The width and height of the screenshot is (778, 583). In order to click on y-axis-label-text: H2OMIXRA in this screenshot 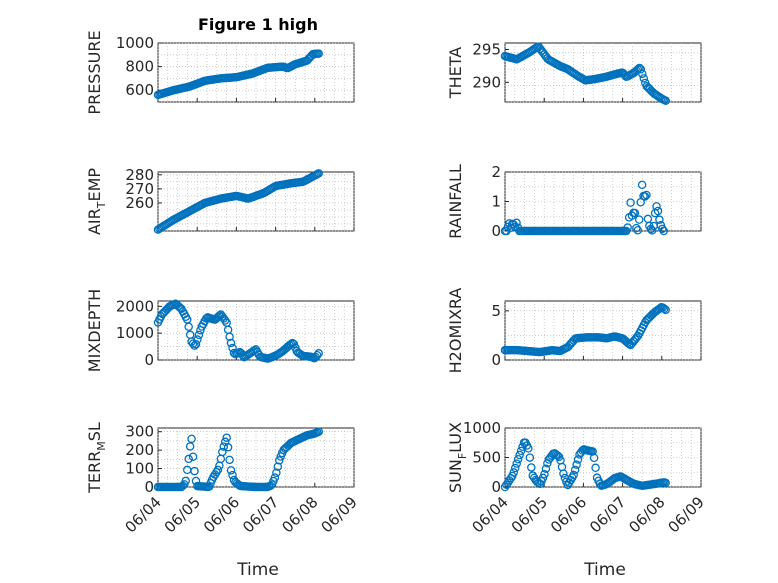, I will do `click(455, 331)`.